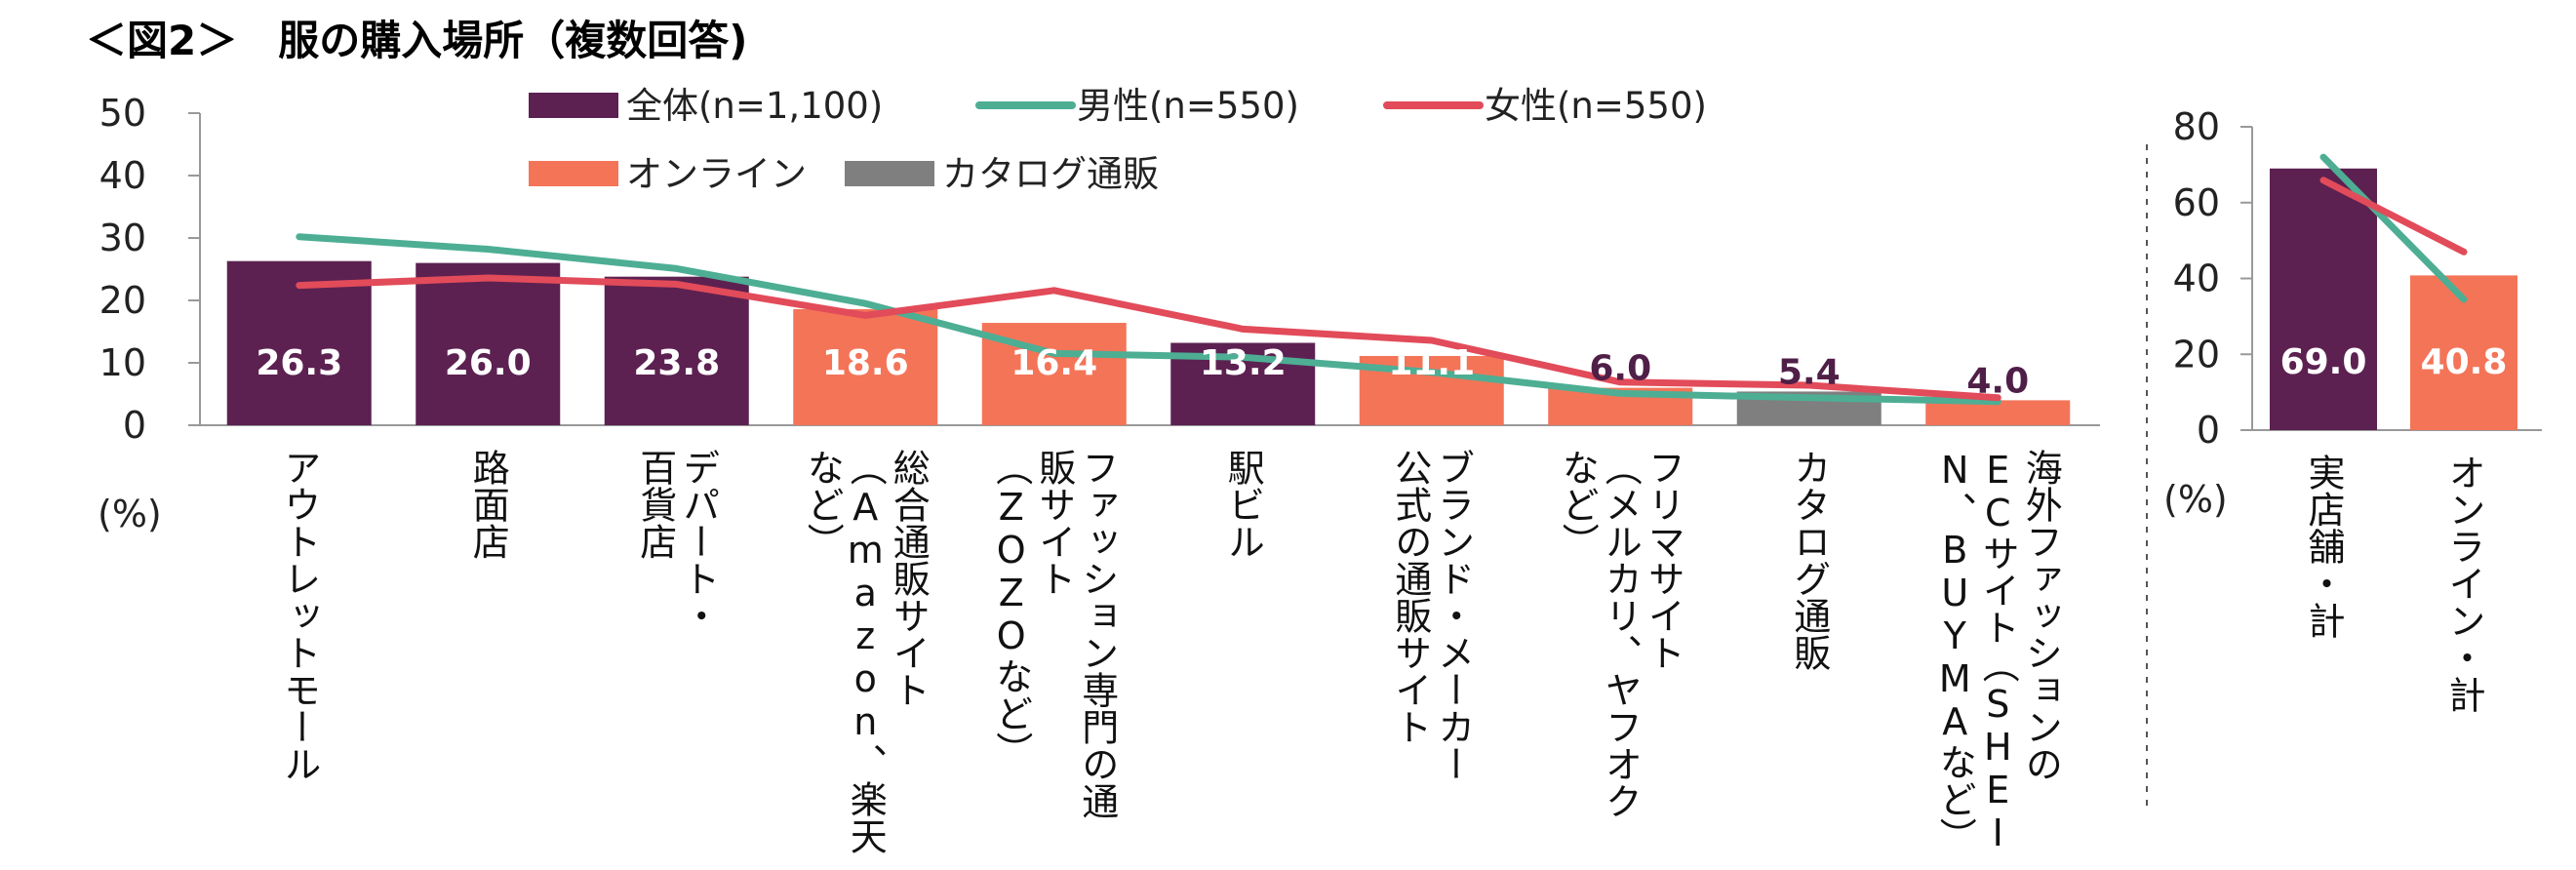 This screenshot has height=870, width=2576. I want to click on main-y-tick-label: 30, so click(122, 238).